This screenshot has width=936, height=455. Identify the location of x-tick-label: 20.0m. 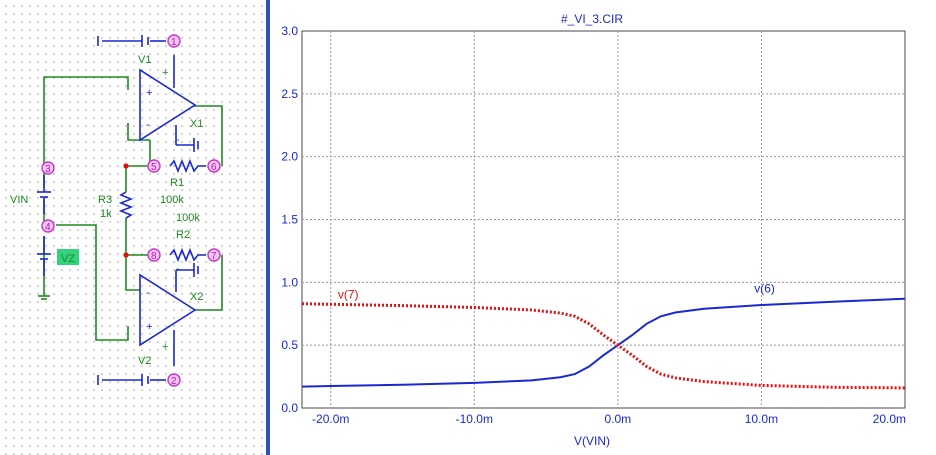
(889, 419).